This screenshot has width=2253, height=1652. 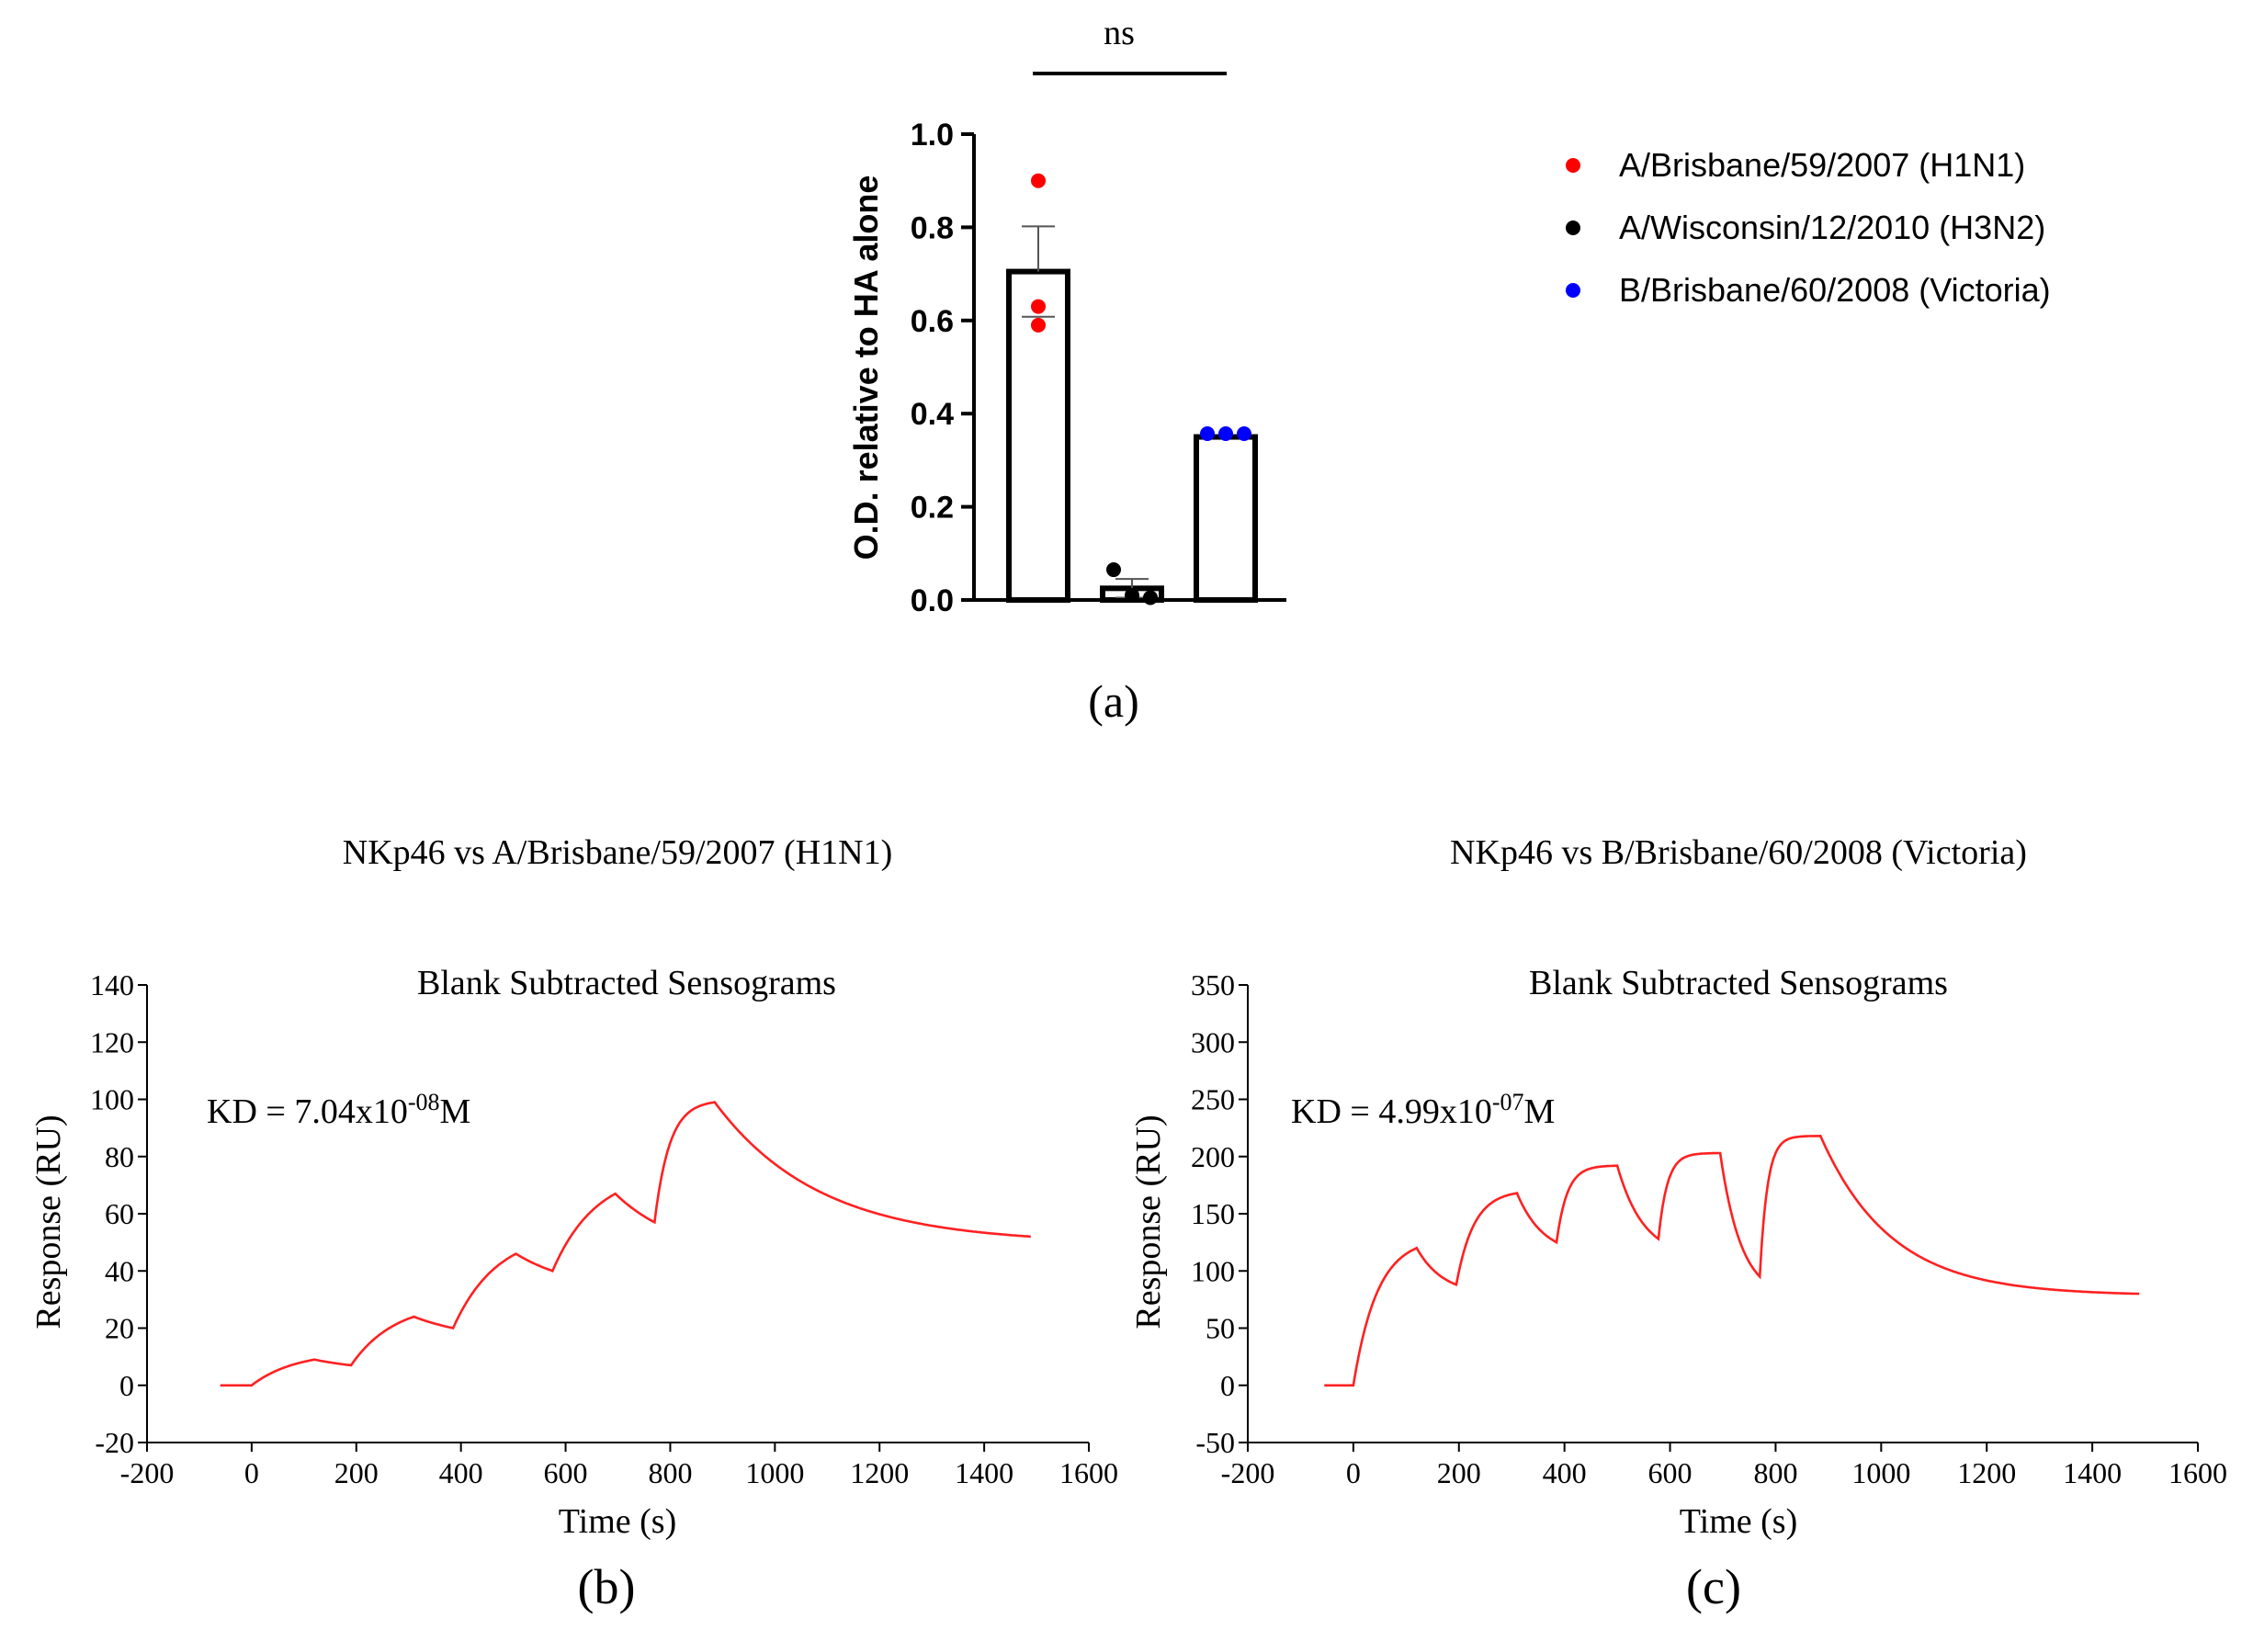 What do you see at coordinates (424, 1102) in the screenshot?
I see `kd-exponent: -08` at bounding box center [424, 1102].